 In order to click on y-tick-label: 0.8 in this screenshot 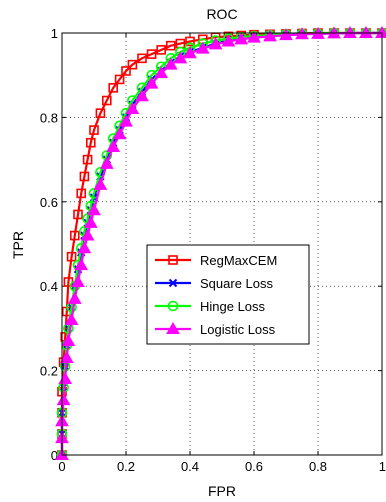, I will do `click(49, 117)`.